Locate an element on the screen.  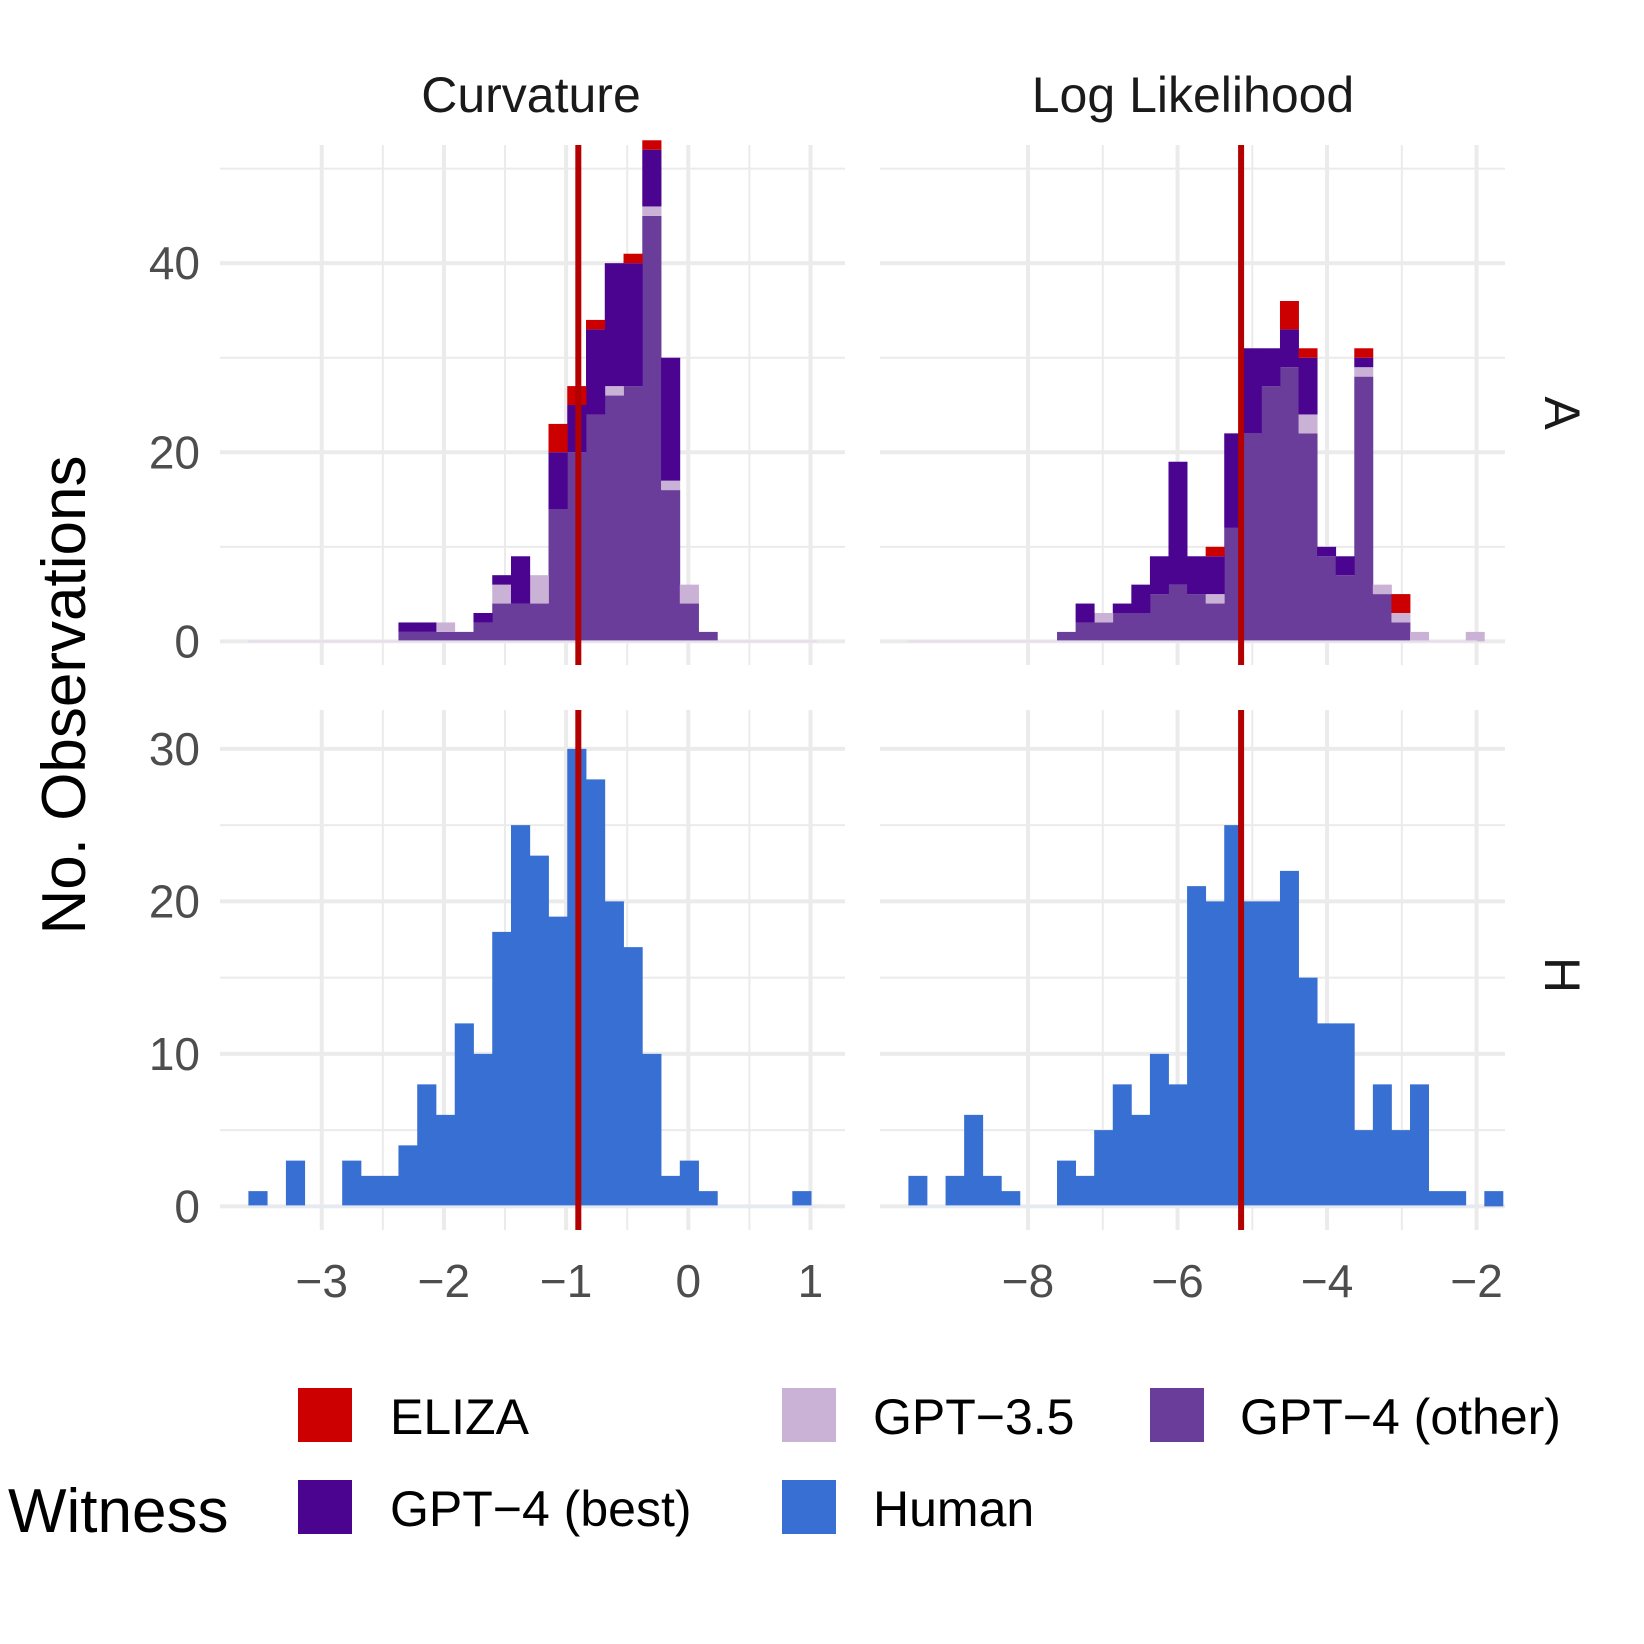
bars is located at coordinates (1196, 472).